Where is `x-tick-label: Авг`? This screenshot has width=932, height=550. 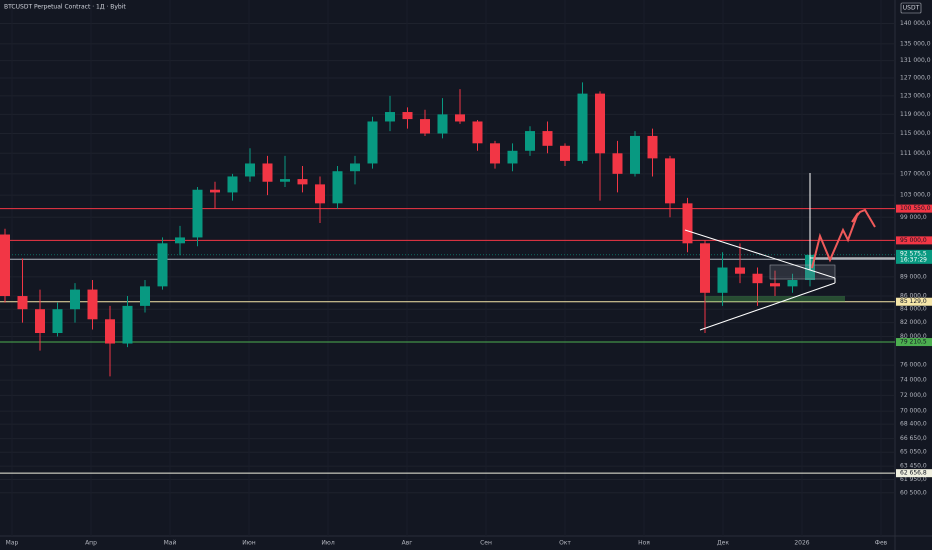 x-tick-label: Авг is located at coordinates (407, 543).